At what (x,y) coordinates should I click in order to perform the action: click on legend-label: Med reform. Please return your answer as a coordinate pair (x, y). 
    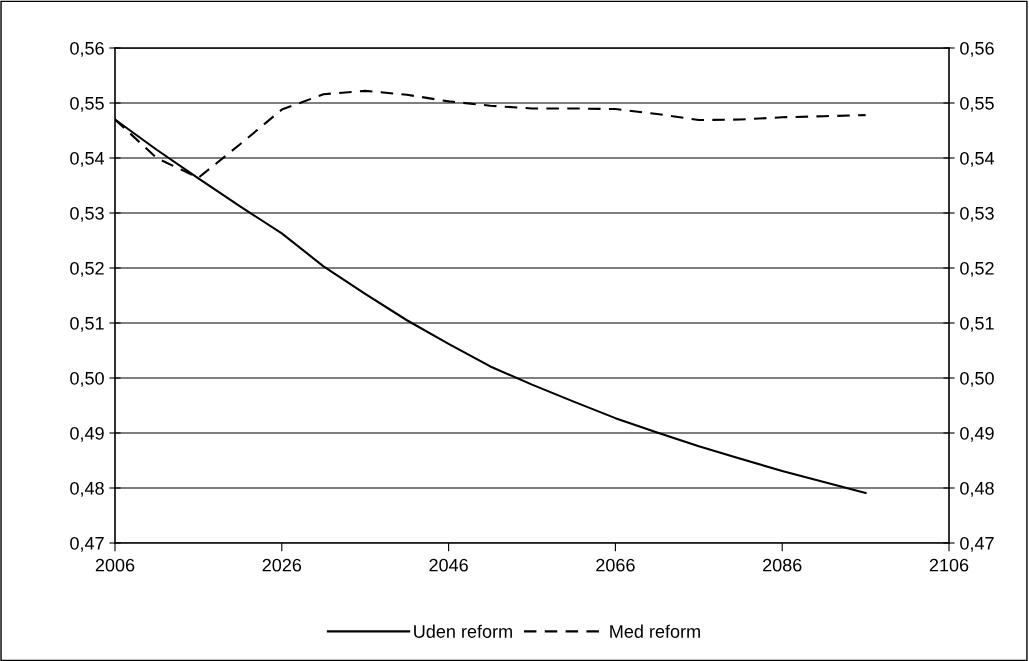
    Looking at the image, I should click on (655, 631).